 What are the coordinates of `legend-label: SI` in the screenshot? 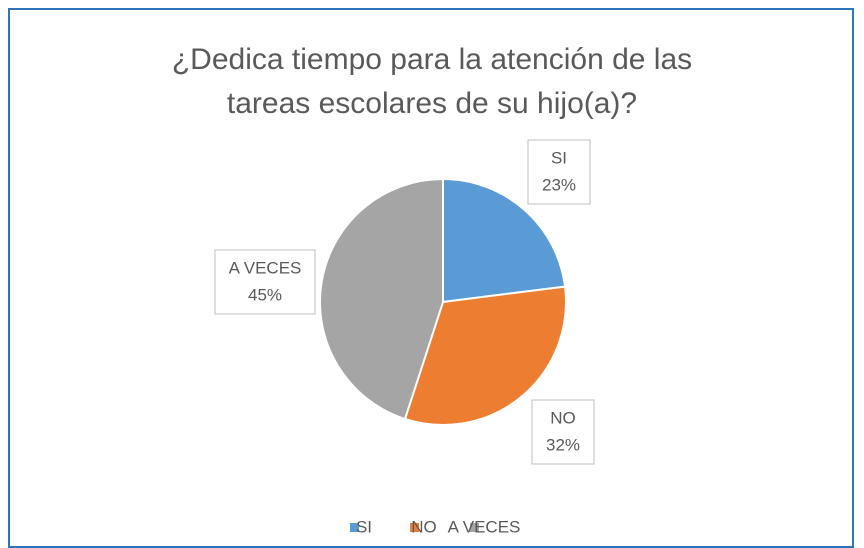 It's located at (364, 525).